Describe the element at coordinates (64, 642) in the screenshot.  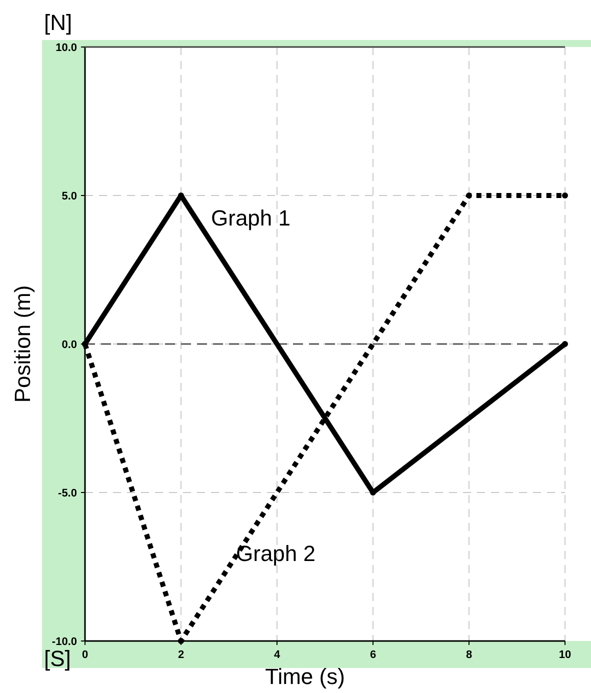
I see `y-tick-label: -10.0` at that location.